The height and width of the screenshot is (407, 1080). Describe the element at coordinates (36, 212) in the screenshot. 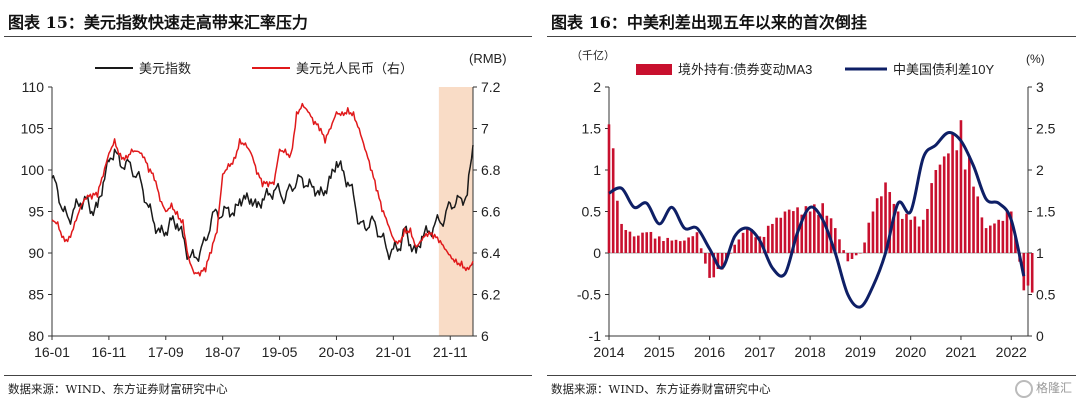

I see `y-tick-label-left: 95` at that location.